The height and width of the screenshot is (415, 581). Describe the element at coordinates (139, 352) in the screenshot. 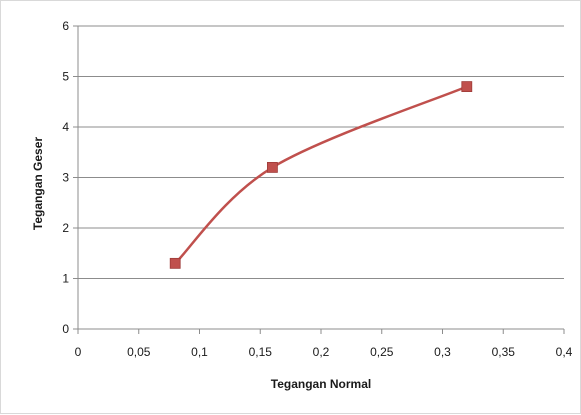

I see `x-tick-label: 0,05` at that location.